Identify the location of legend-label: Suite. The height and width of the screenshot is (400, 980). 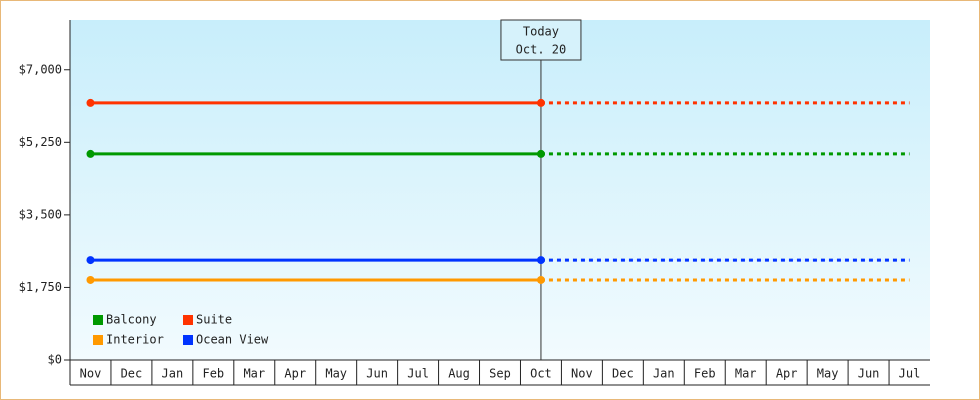
(214, 320).